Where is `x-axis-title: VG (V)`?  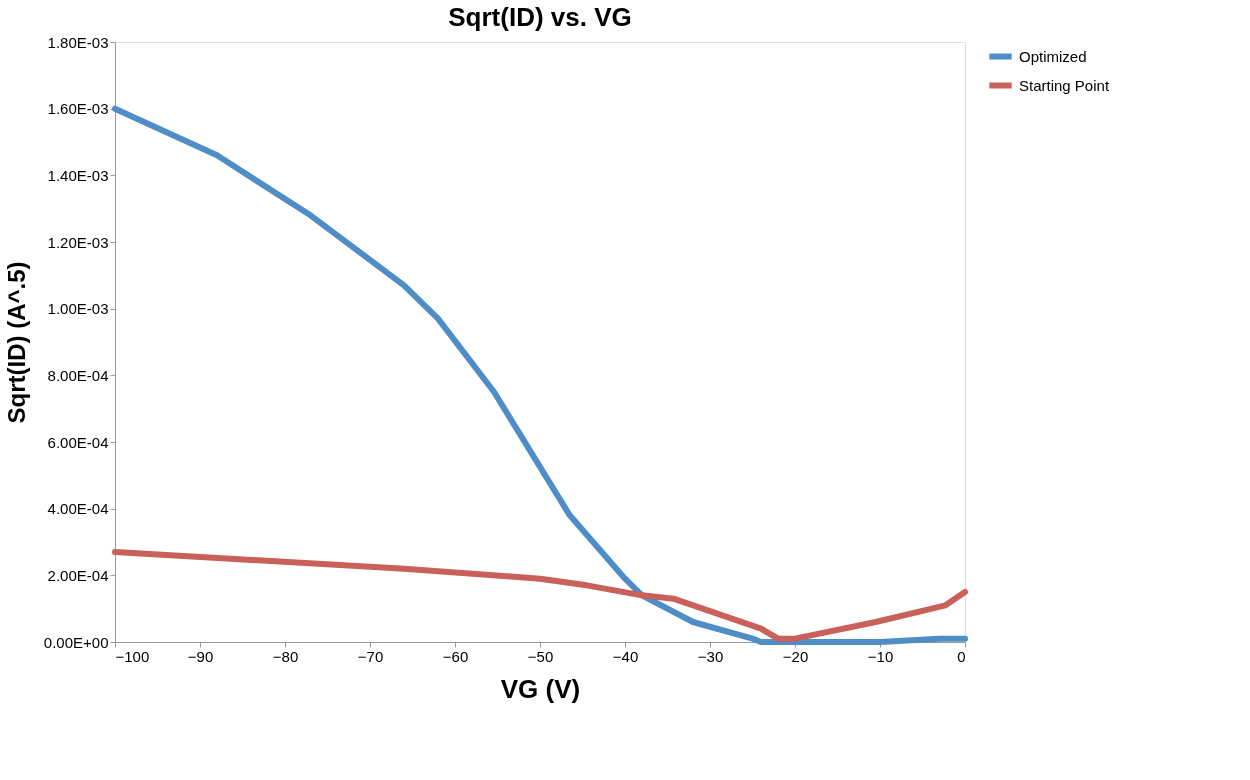 x-axis-title: VG (V) is located at coordinates (540, 688).